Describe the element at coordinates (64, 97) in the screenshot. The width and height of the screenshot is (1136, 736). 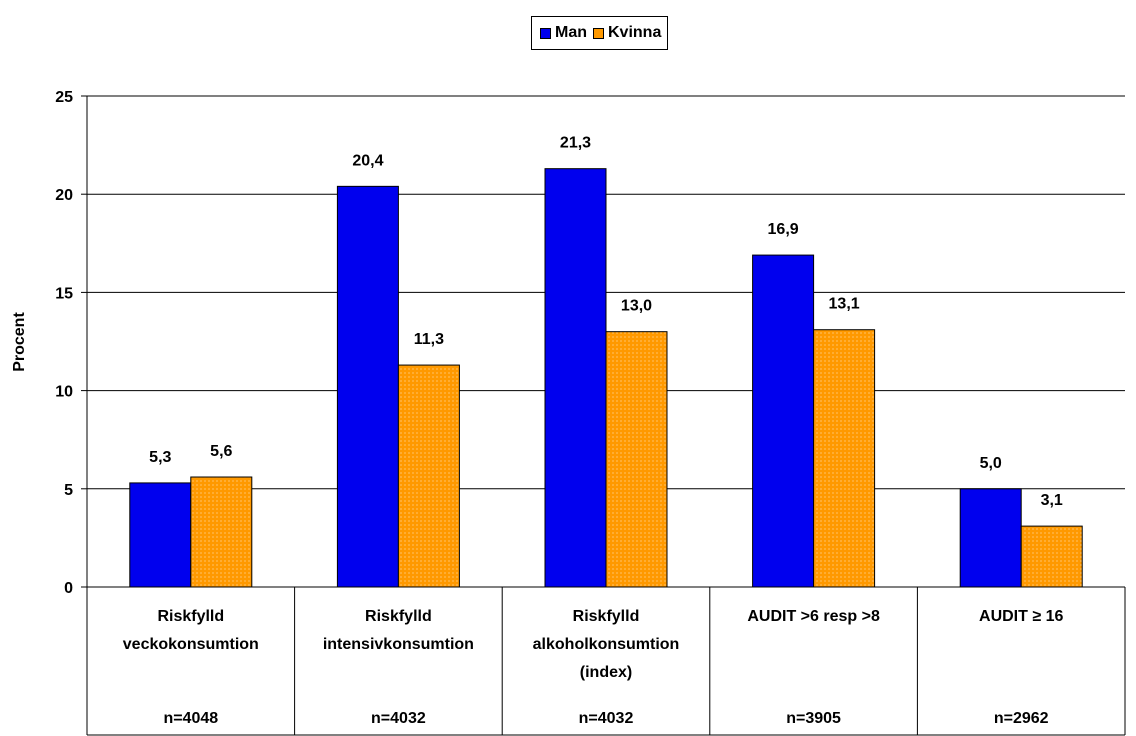
I see `y-tick-label: 25` at that location.